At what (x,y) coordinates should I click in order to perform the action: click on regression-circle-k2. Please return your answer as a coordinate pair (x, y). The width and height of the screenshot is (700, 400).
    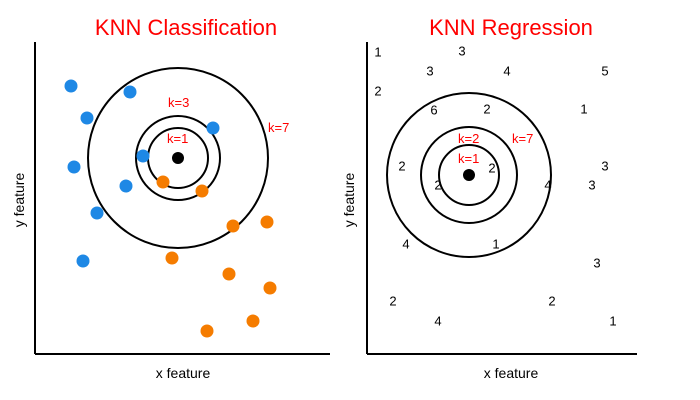
    Looking at the image, I should click on (469, 175).